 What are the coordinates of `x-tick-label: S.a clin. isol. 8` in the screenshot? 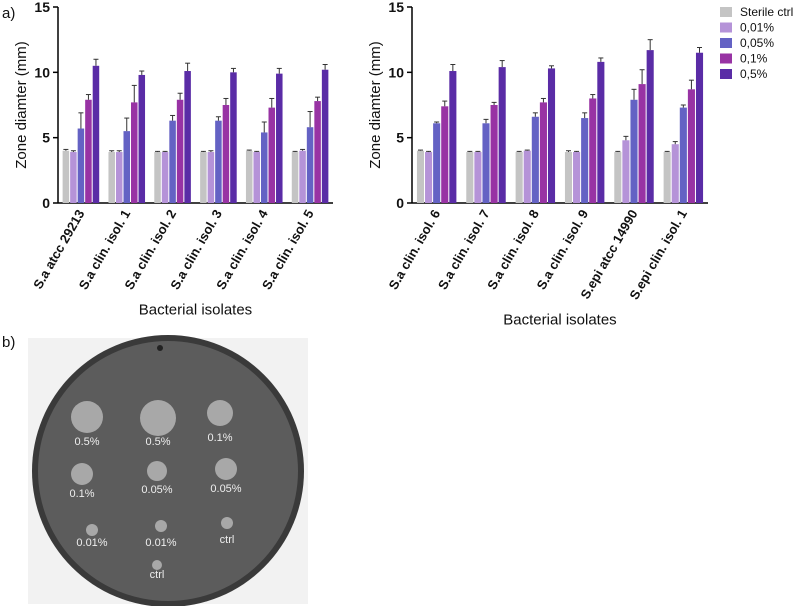 It's located at (513, 249).